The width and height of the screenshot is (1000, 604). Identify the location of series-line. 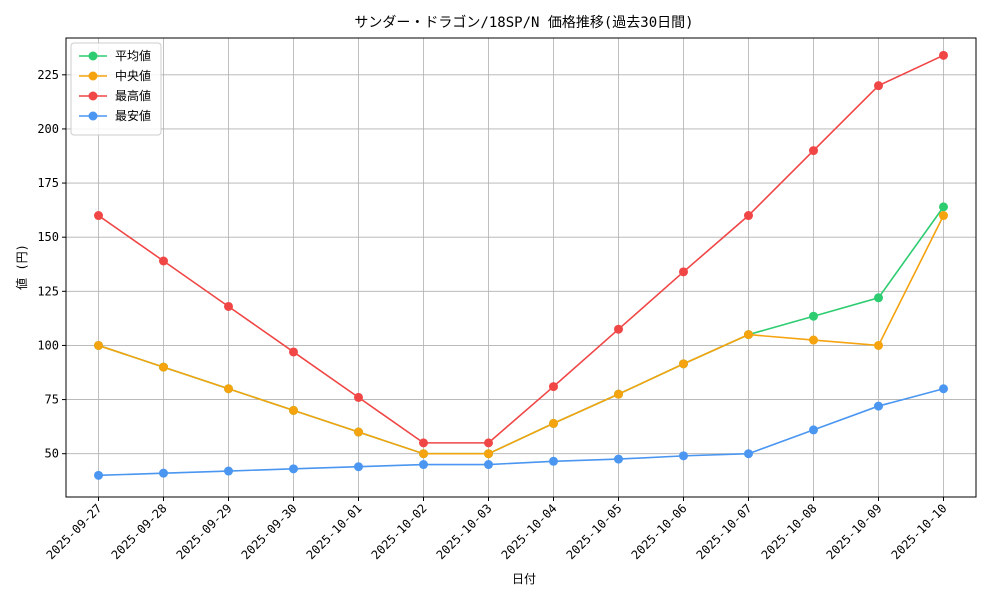
(521, 432).